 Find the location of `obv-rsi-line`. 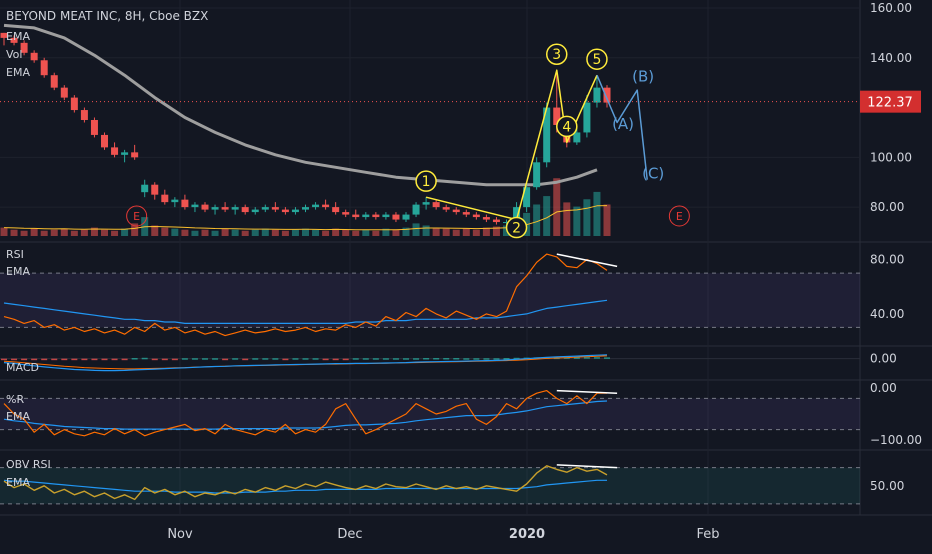

obv-rsi-line is located at coordinates (305, 483).